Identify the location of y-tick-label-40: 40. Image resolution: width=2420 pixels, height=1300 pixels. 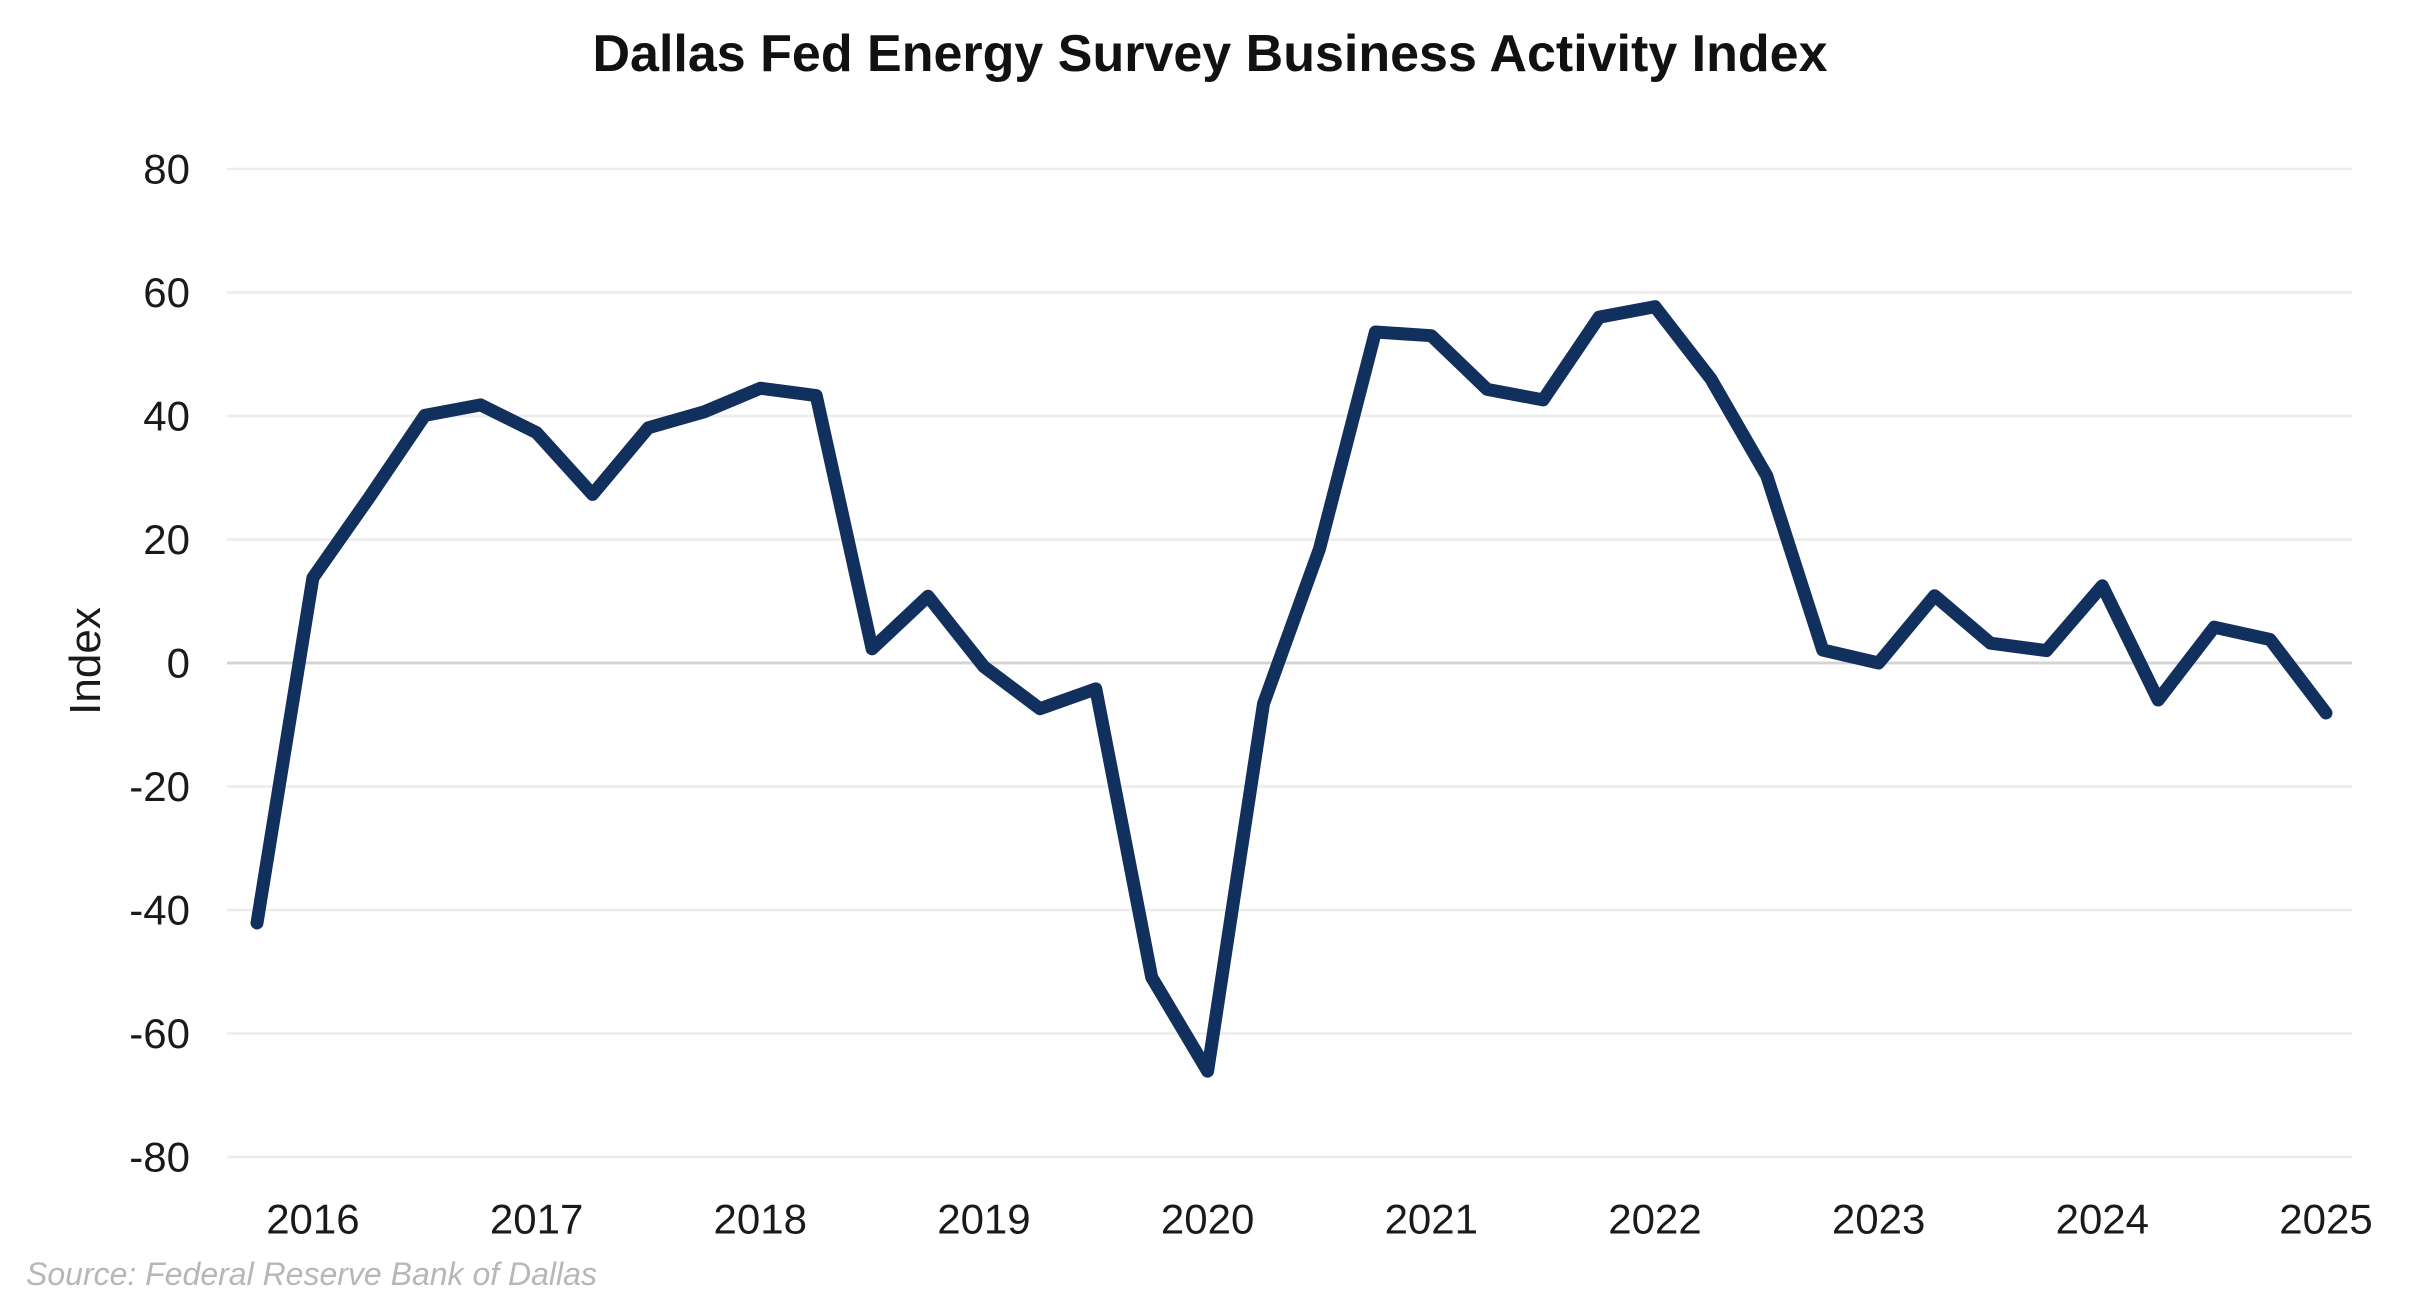
(166, 416).